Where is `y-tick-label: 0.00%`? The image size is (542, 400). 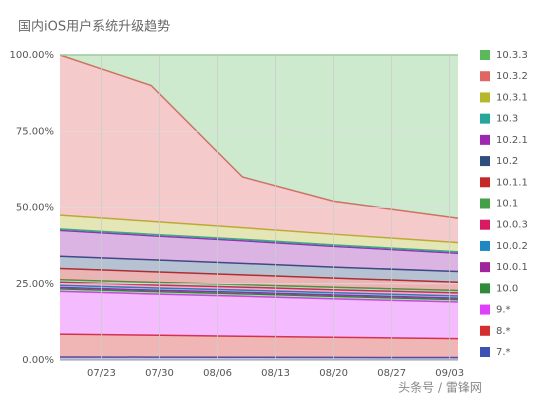
y-tick-label: 0.00% is located at coordinates (38, 360).